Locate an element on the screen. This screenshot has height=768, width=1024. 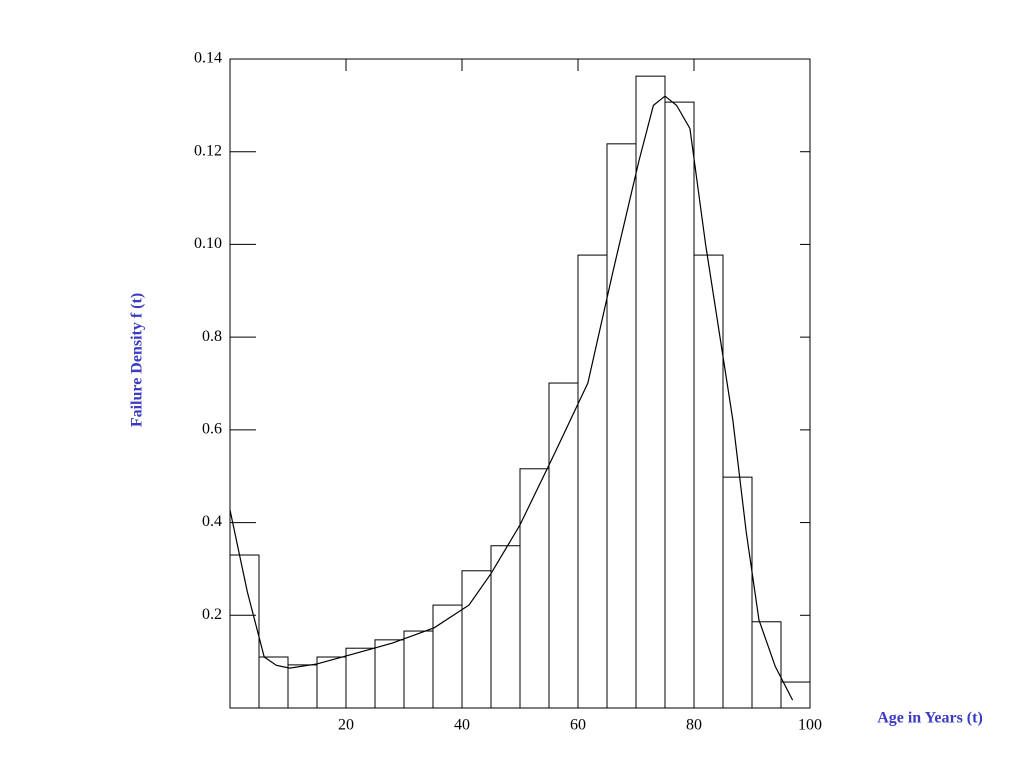
y-tick-label: 0.14 is located at coordinates (208, 58).